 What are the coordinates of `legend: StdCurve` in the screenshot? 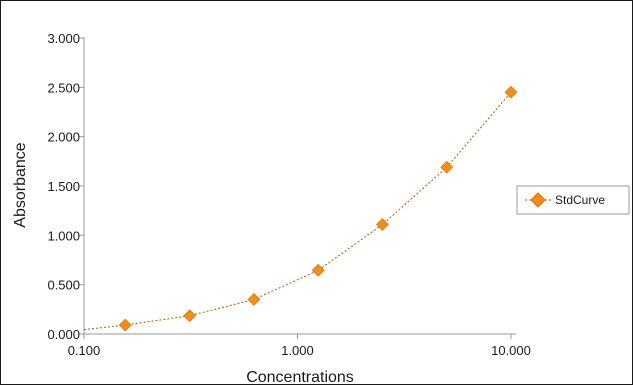 It's located at (573, 200).